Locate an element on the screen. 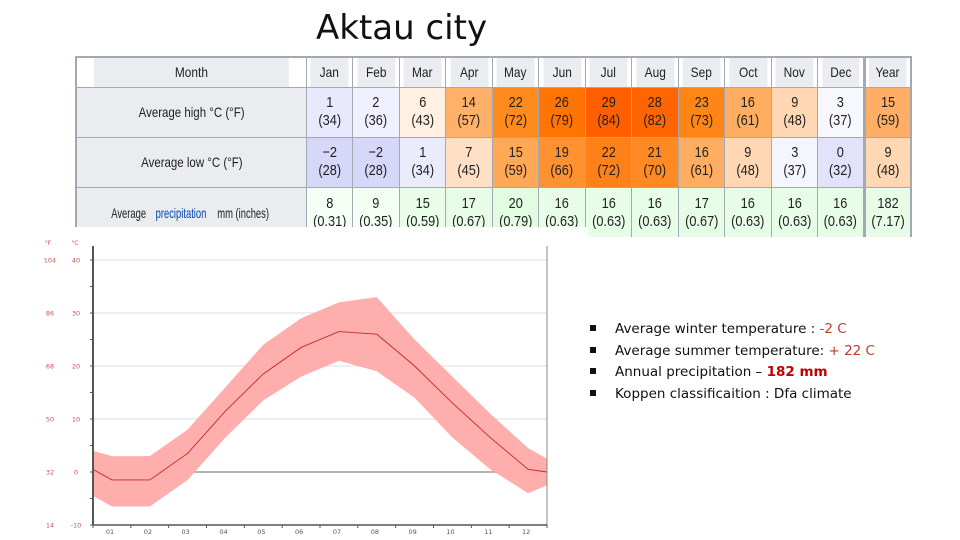  c-tick-label: 20 is located at coordinates (76, 367).